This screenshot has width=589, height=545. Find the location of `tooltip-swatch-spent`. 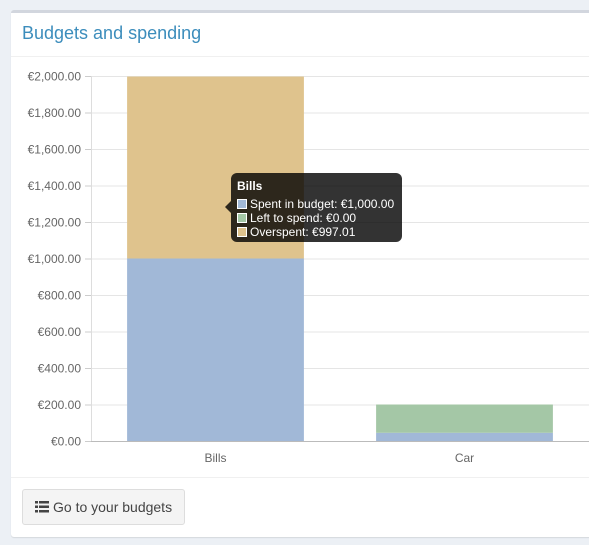

tooltip-swatch-spent is located at coordinates (242, 204).